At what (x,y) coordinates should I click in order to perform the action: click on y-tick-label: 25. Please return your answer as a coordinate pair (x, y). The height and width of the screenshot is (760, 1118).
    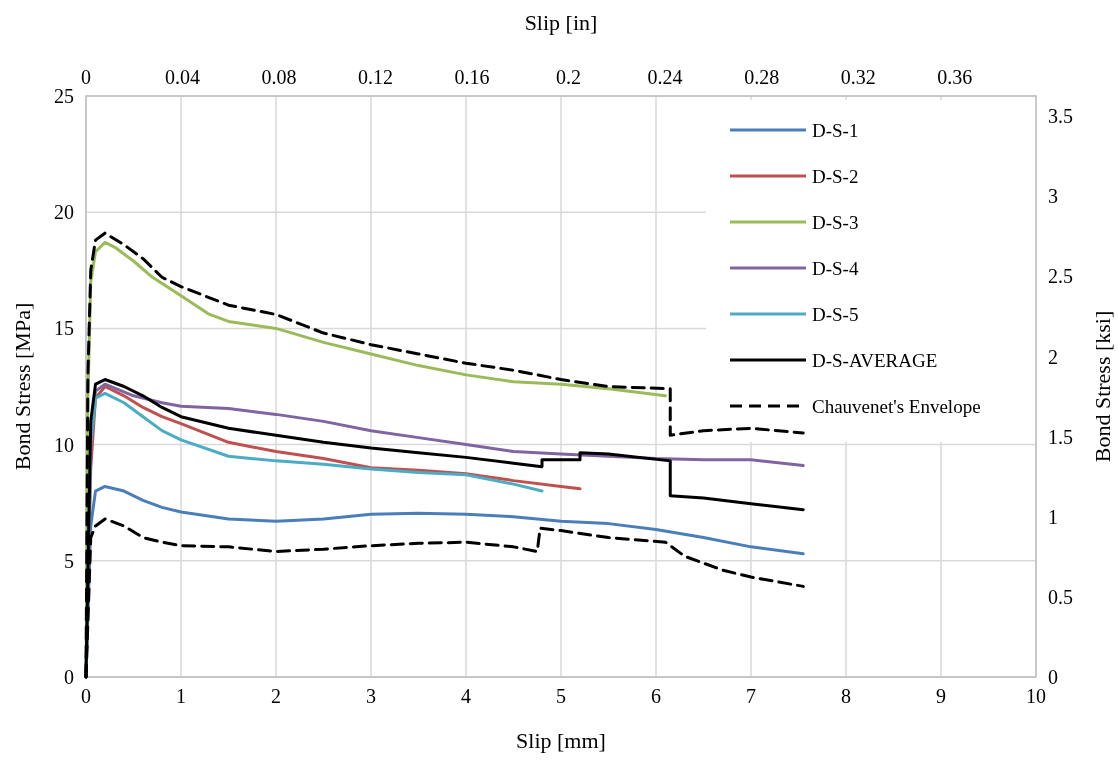
    Looking at the image, I should click on (64, 96).